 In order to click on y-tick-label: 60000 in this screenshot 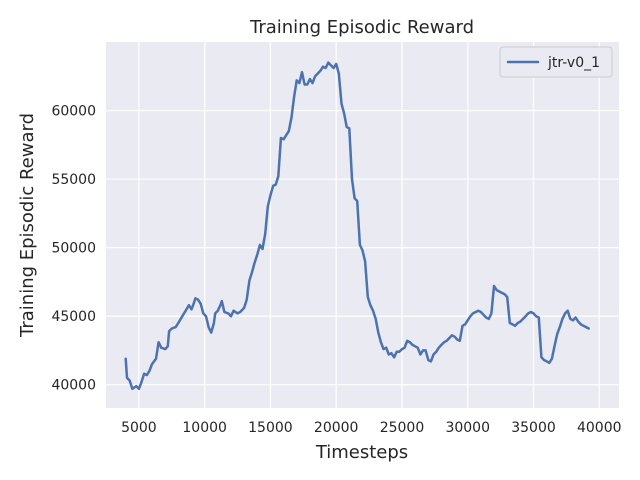, I will do `click(73, 112)`.